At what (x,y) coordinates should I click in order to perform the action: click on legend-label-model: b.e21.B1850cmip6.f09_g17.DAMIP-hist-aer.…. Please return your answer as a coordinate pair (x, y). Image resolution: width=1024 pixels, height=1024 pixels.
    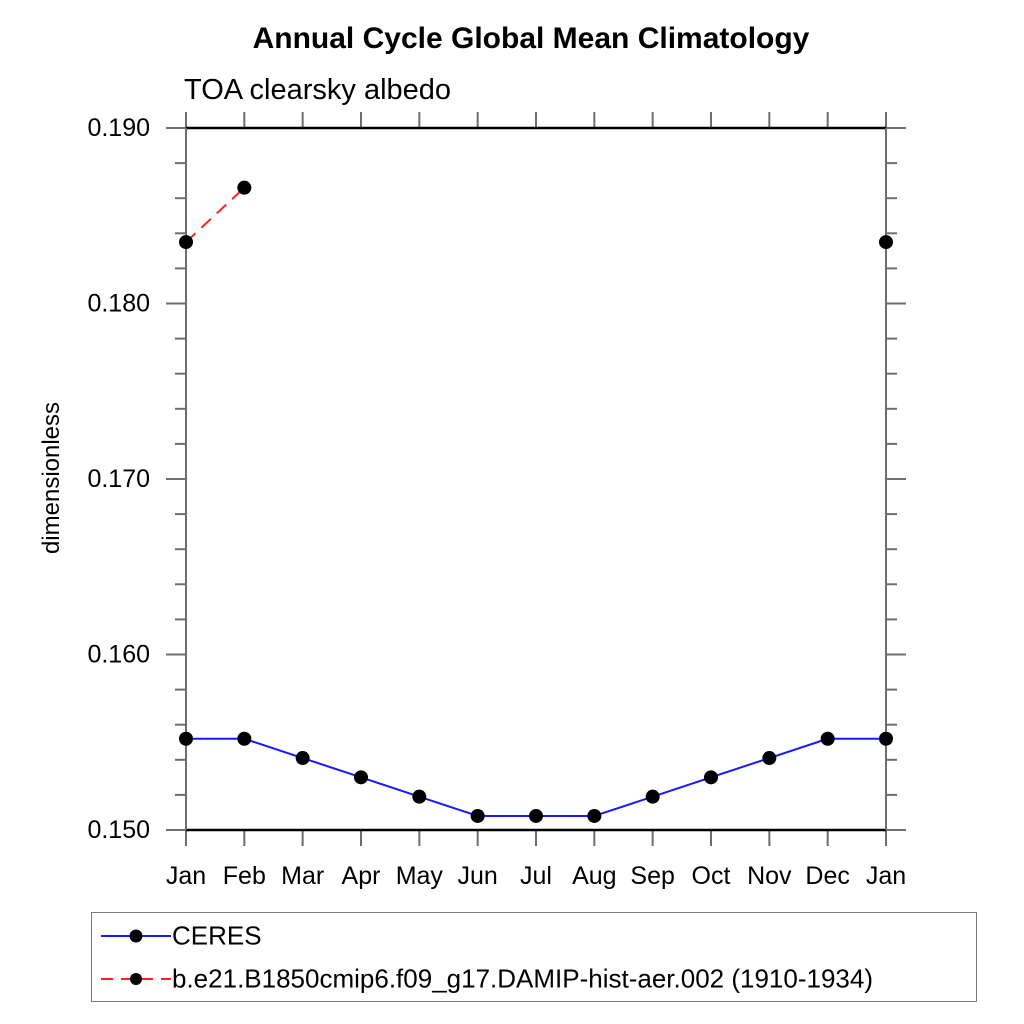
    Looking at the image, I should click on (522, 978).